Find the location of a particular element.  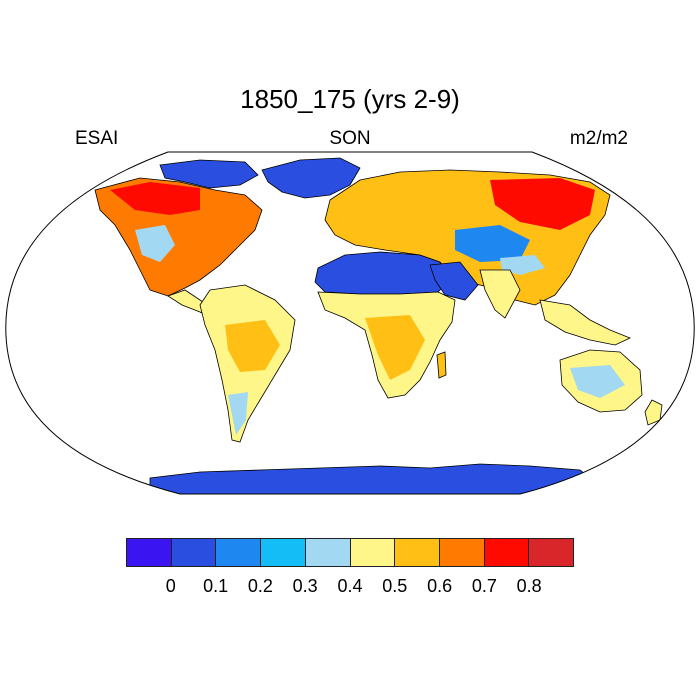

africa-central is located at coordinates (395, 347).